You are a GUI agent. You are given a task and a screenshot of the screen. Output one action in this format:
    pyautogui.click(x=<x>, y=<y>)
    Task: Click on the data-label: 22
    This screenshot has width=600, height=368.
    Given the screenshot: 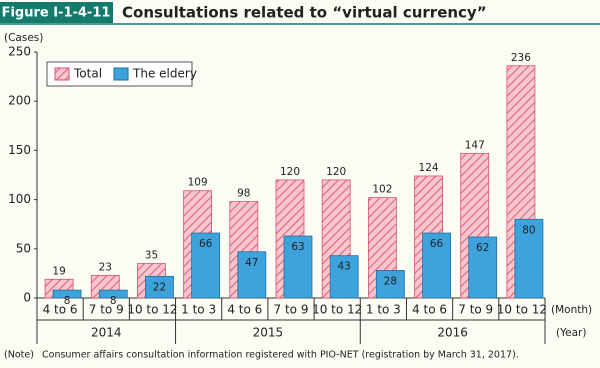 What is the action you would take?
    pyautogui.click(x=159, y=287)
    